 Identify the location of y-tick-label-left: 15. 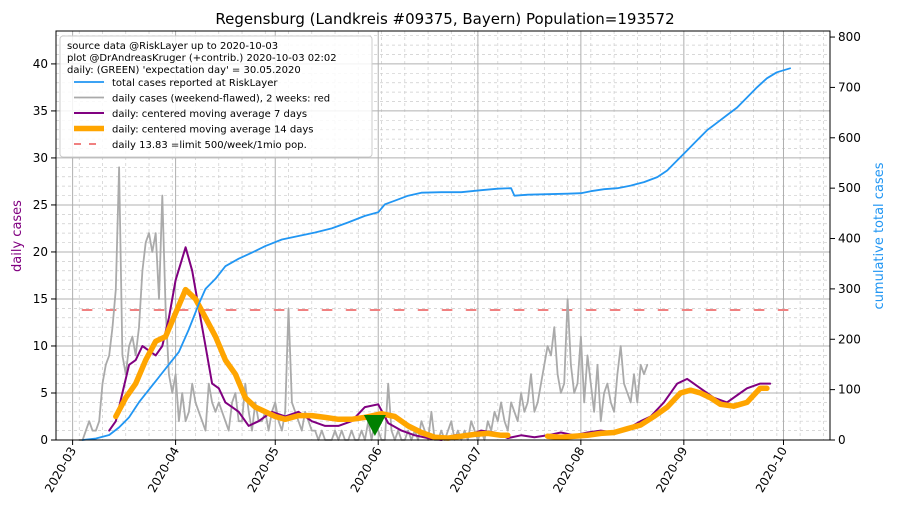
(40, 299).